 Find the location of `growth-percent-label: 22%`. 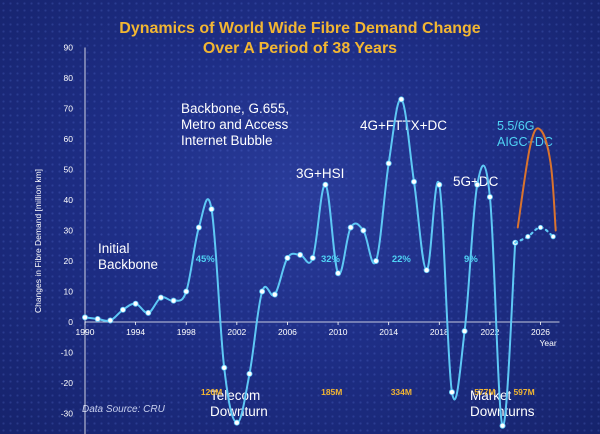

growth-percent-label: 22% is located at coordinates (402, 259).